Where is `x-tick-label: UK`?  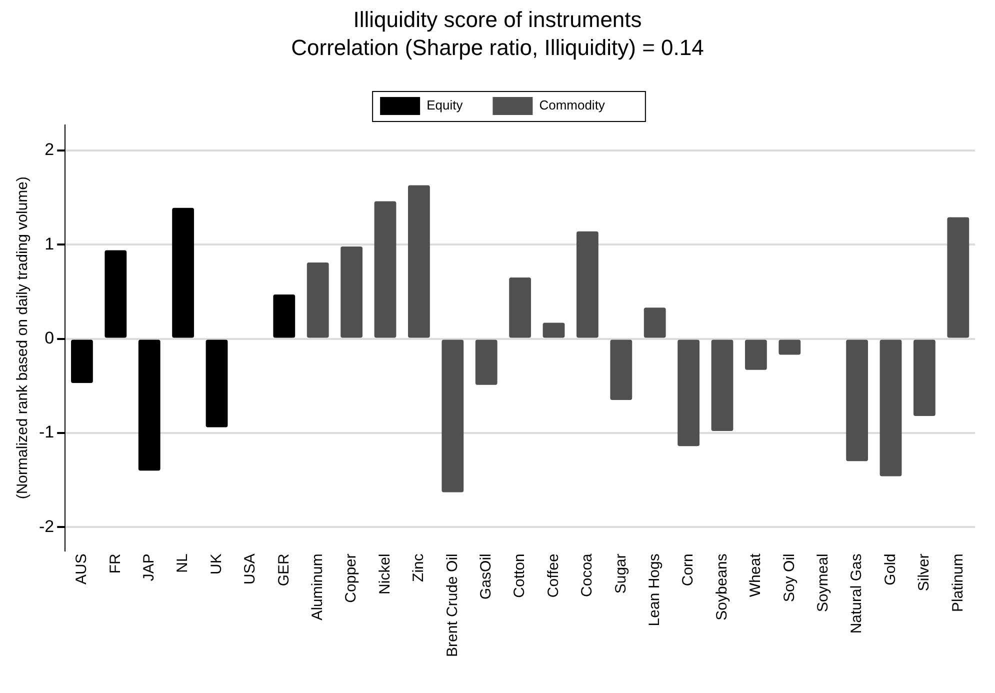
x-tick-label: UK is located at coordinates (216, 564).